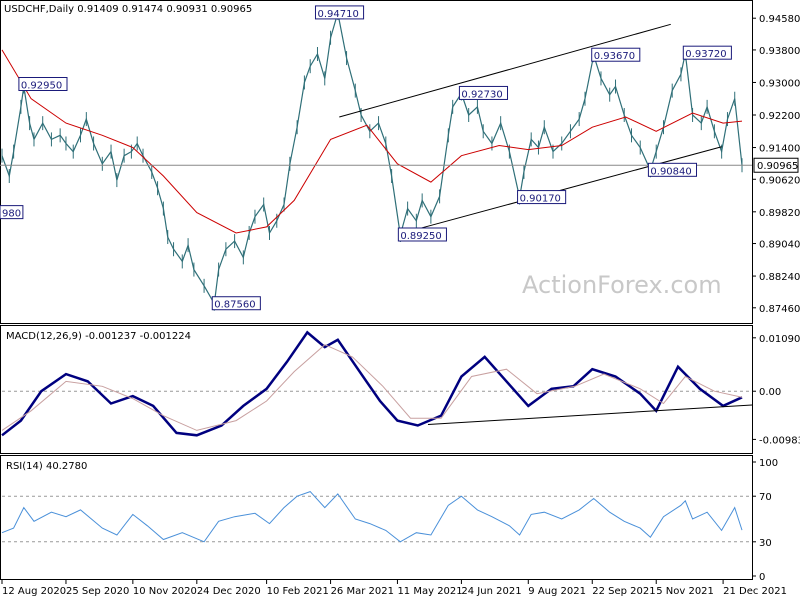 The height and width of the screenshot is (604, 800). I want to click on x-tick-label: 11 May 2021, so click(429, 591).